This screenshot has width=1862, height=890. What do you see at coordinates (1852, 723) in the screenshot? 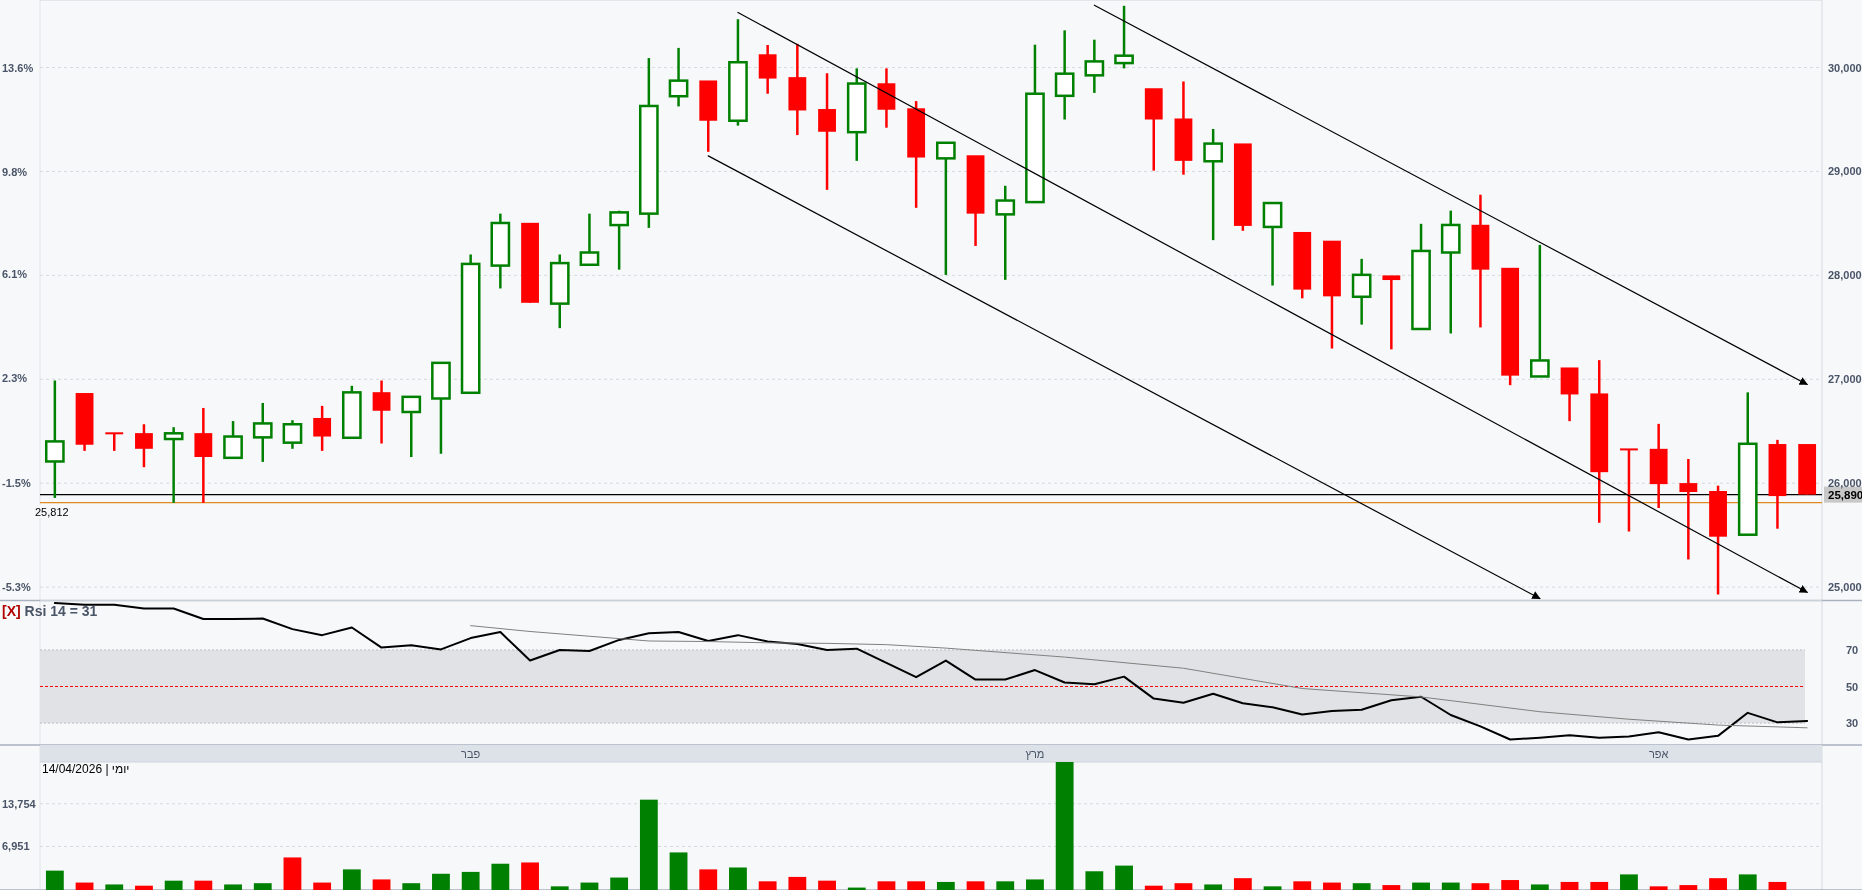
I see `y-tick-label: 30` at bounding box center [1852, 723].